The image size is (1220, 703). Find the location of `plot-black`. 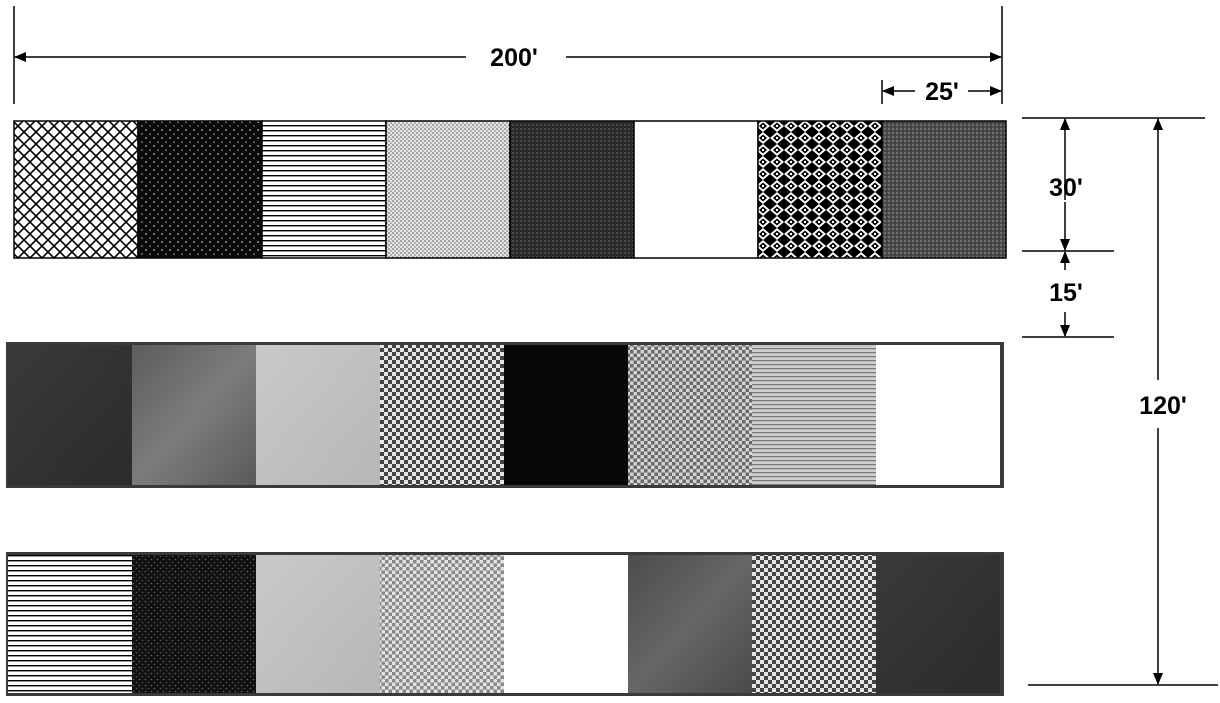

plot-black is located at coordinates (566, 415).